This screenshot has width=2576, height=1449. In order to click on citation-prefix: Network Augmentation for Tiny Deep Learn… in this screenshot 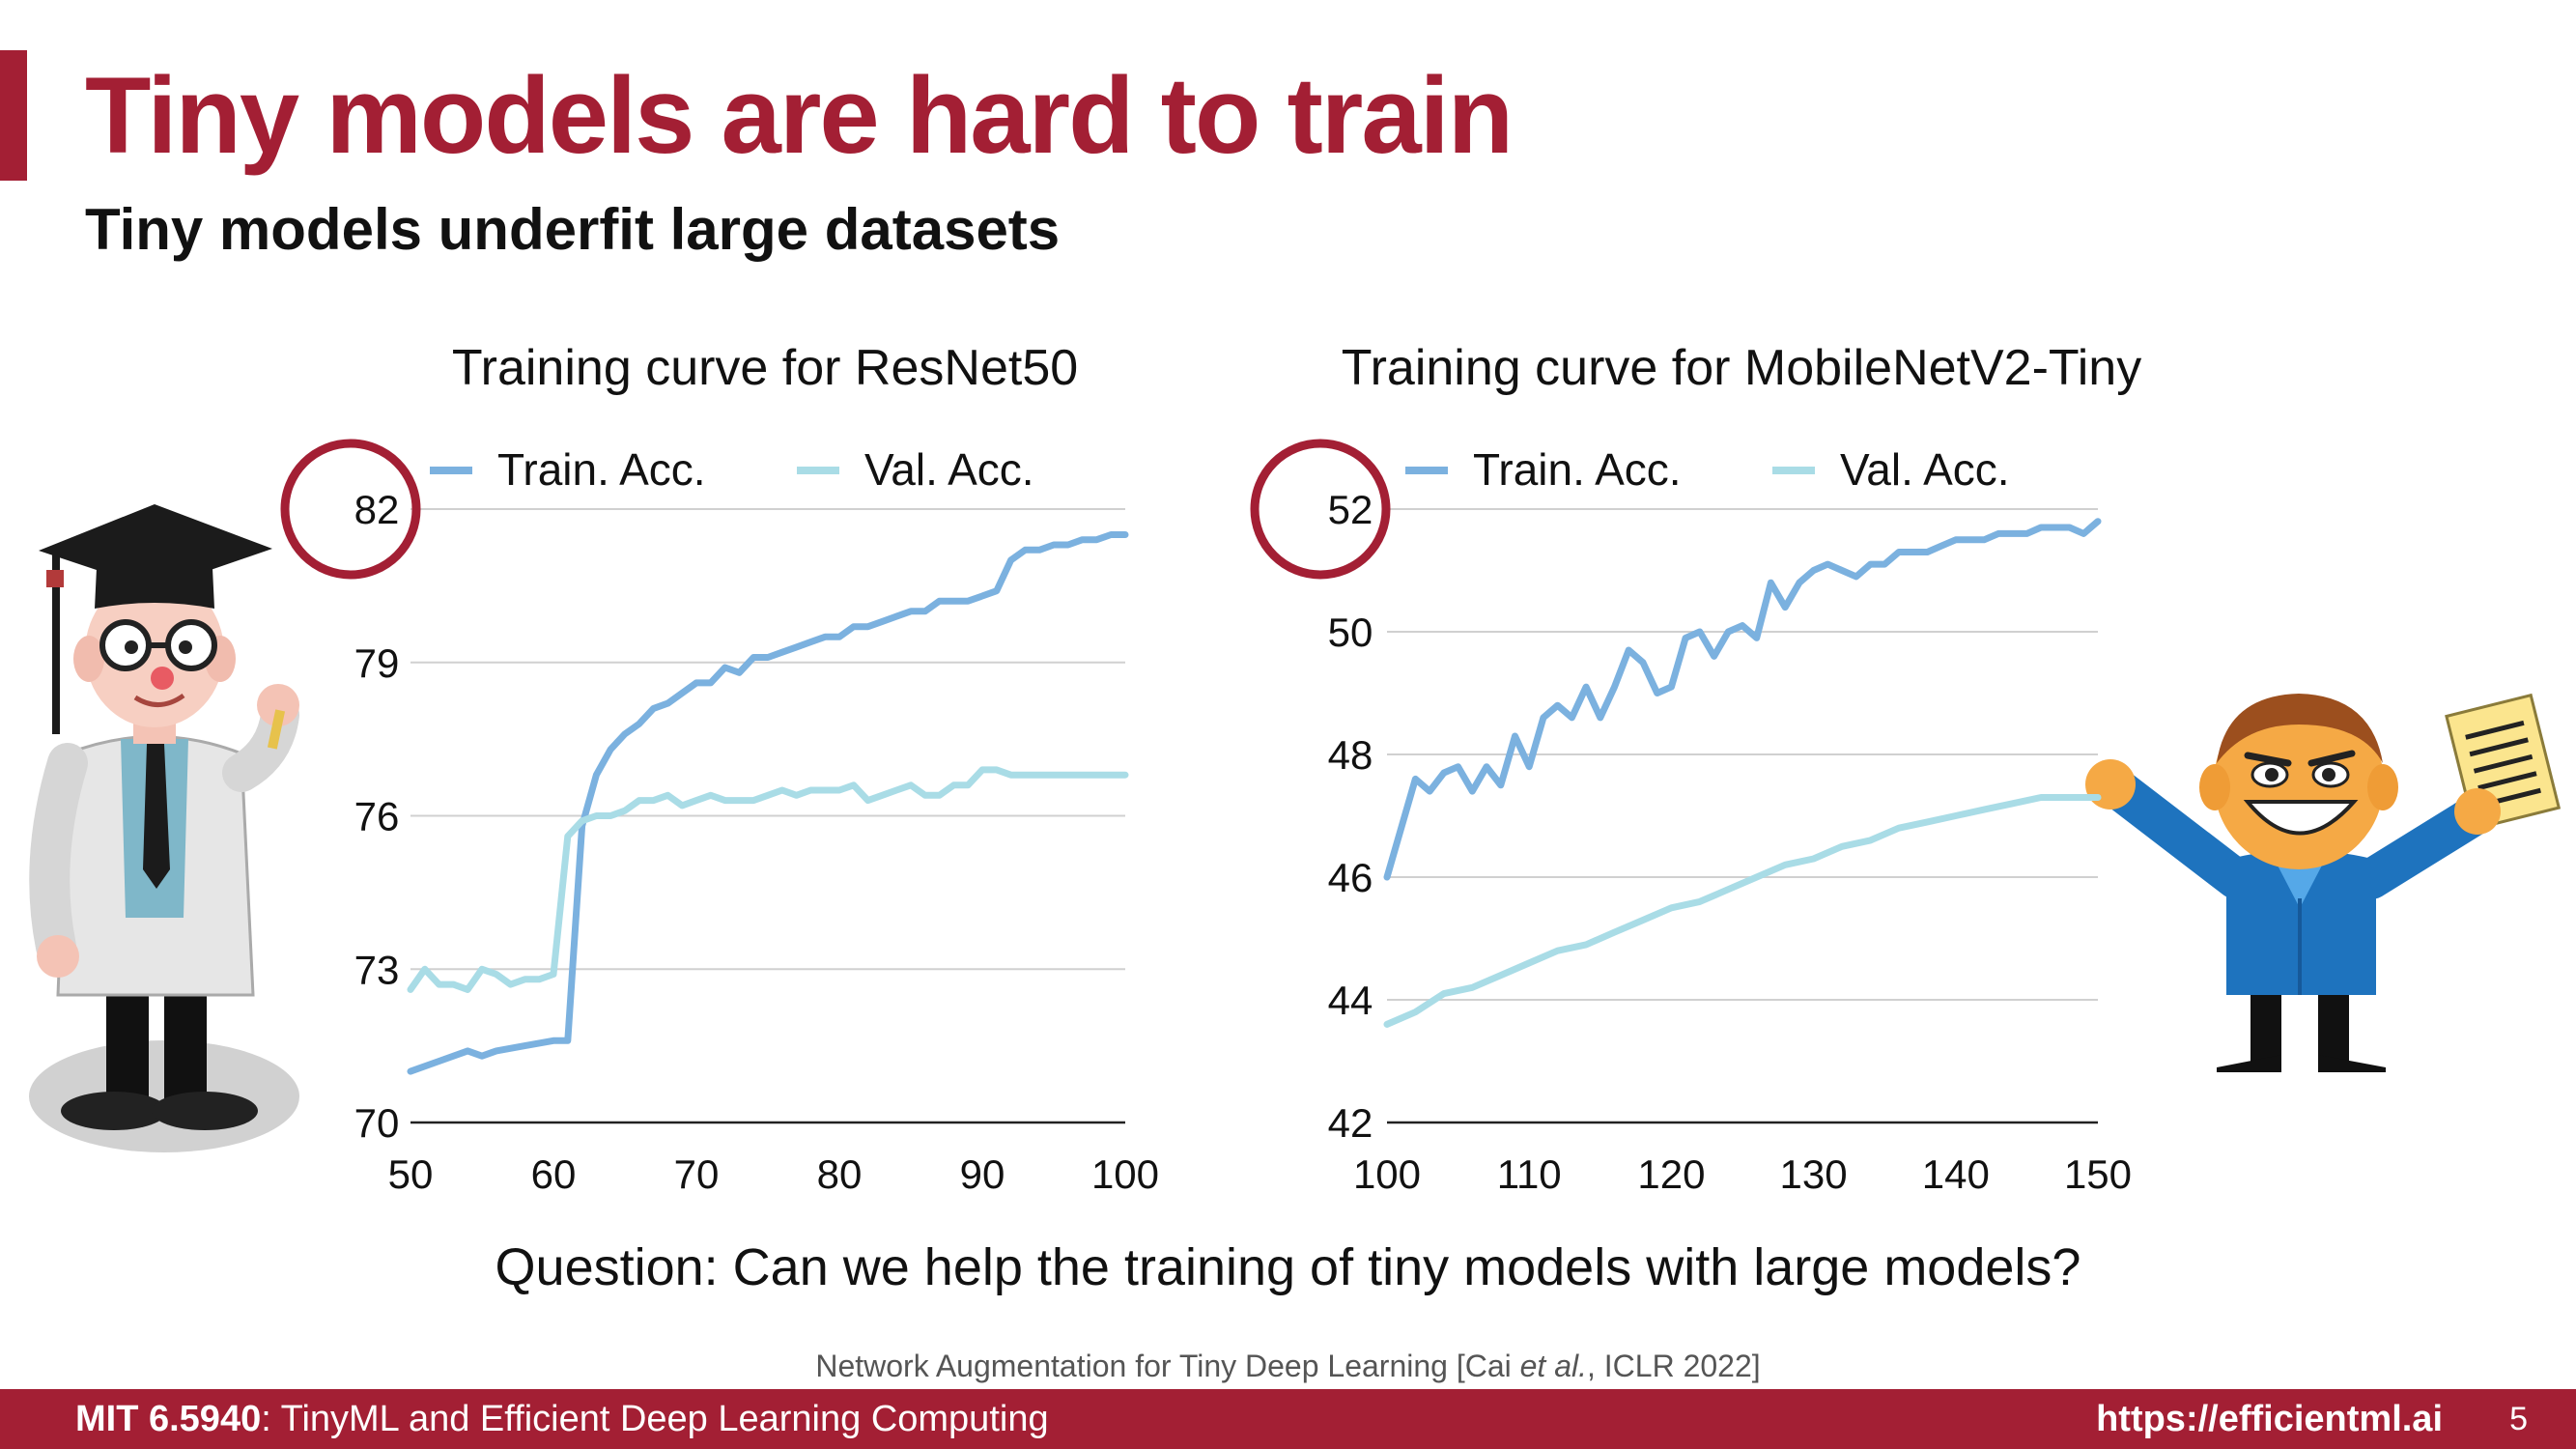, I will do `click(1167, 1366)`.